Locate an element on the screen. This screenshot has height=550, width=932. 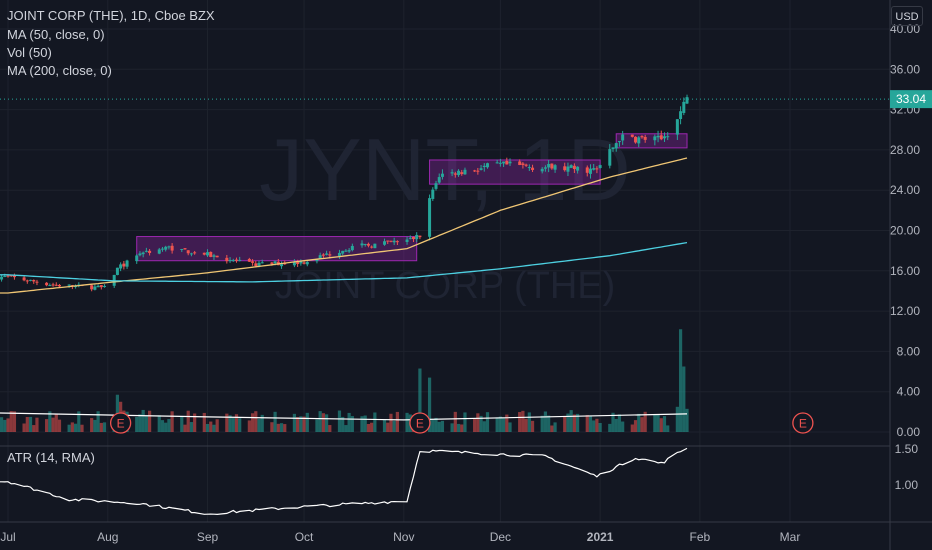
atr-legend: ATR (14, RMA) is located at coordinates (51, 457).